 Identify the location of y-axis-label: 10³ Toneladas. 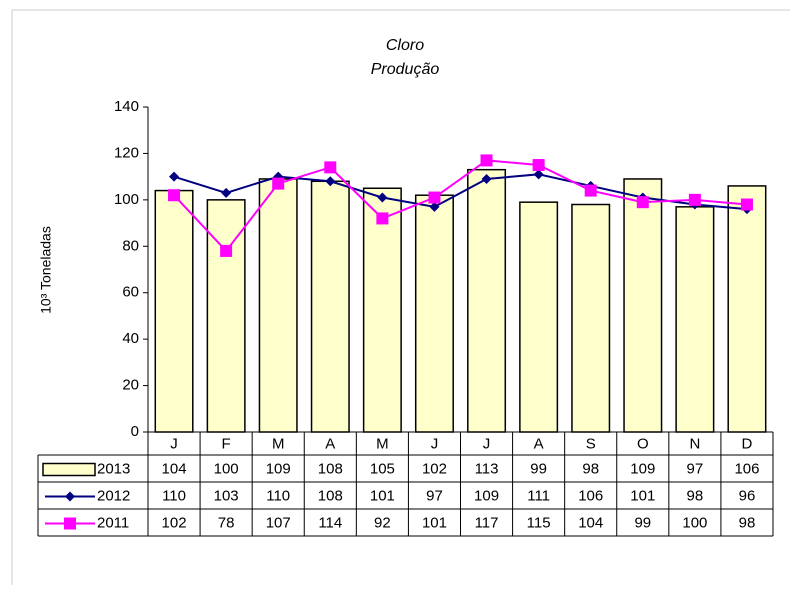
(46, 270).